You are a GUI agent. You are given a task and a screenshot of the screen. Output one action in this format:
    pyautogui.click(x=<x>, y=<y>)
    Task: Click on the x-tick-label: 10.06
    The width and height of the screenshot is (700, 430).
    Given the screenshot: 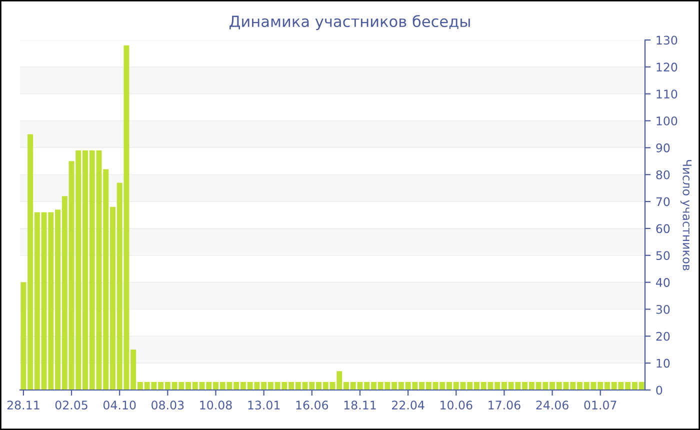 What is the action you would take?
    pyautogui.click(x=456, y=405)
    